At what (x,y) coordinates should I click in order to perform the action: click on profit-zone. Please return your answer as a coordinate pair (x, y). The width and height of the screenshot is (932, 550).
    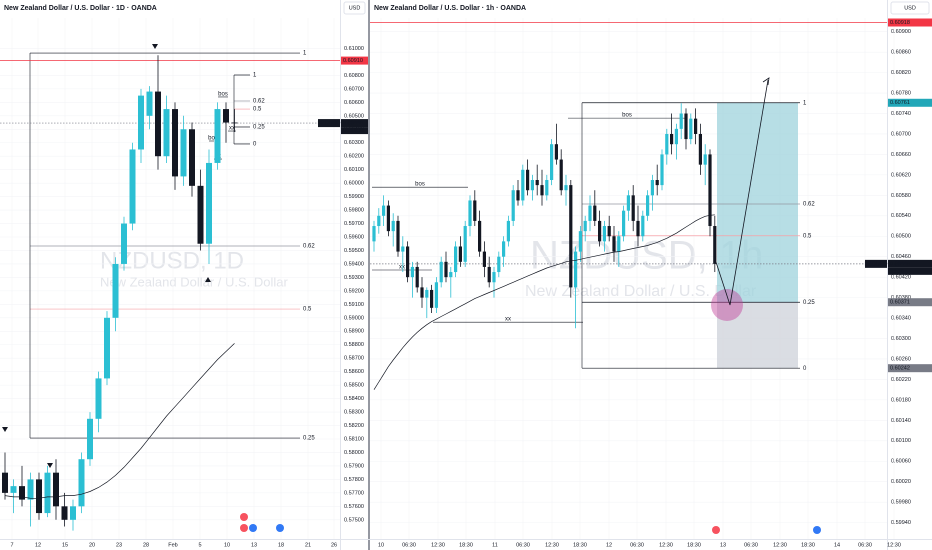
    Looking at the image, I should click on (757, 202).